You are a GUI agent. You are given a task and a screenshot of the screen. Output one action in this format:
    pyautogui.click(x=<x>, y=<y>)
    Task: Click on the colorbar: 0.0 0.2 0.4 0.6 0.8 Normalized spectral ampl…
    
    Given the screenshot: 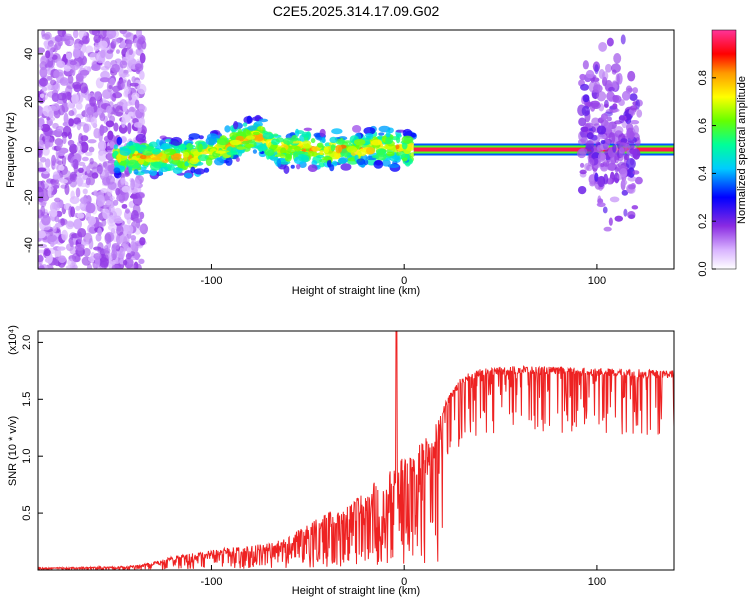 What is the action you would take?
    pyautogui.click(x=722, y=153)
    